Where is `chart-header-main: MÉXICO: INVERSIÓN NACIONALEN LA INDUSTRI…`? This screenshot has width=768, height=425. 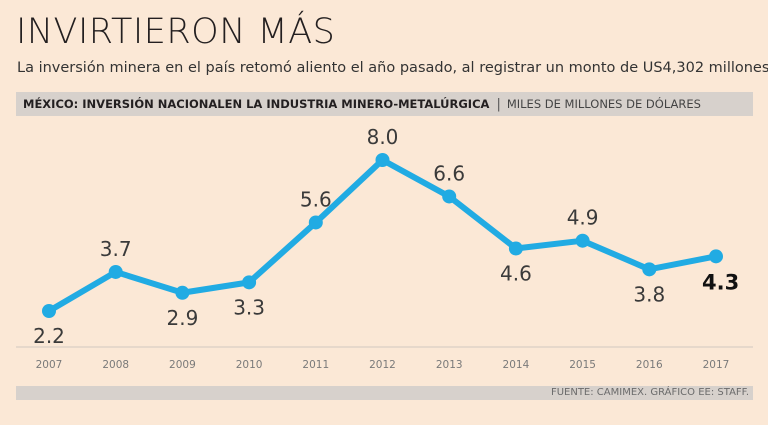
chart-header-main: MÉXICO: INVERSIÓN NACIONALEN LA INDUSTRI… is located at coordinates (256, 104).